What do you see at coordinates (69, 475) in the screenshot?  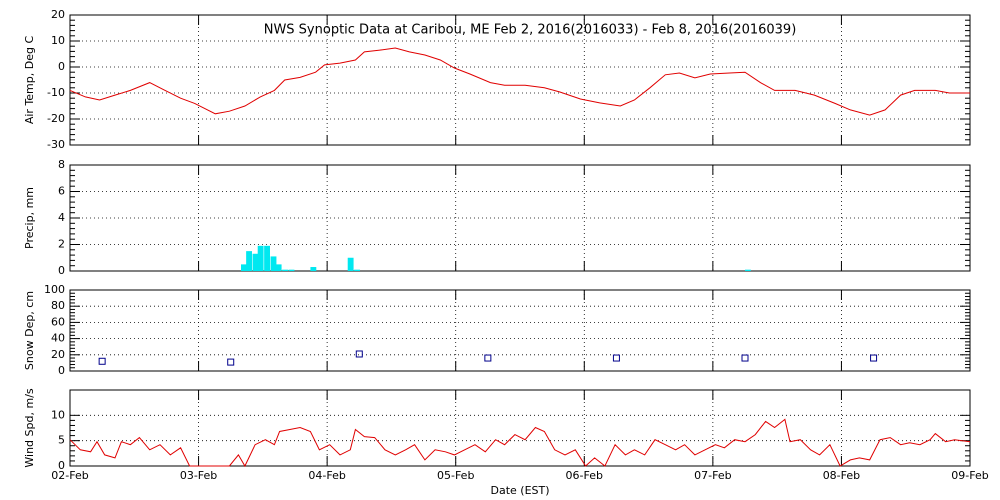 I see `x-tick-label: 02-Feb` at bounding box center [69, 475].